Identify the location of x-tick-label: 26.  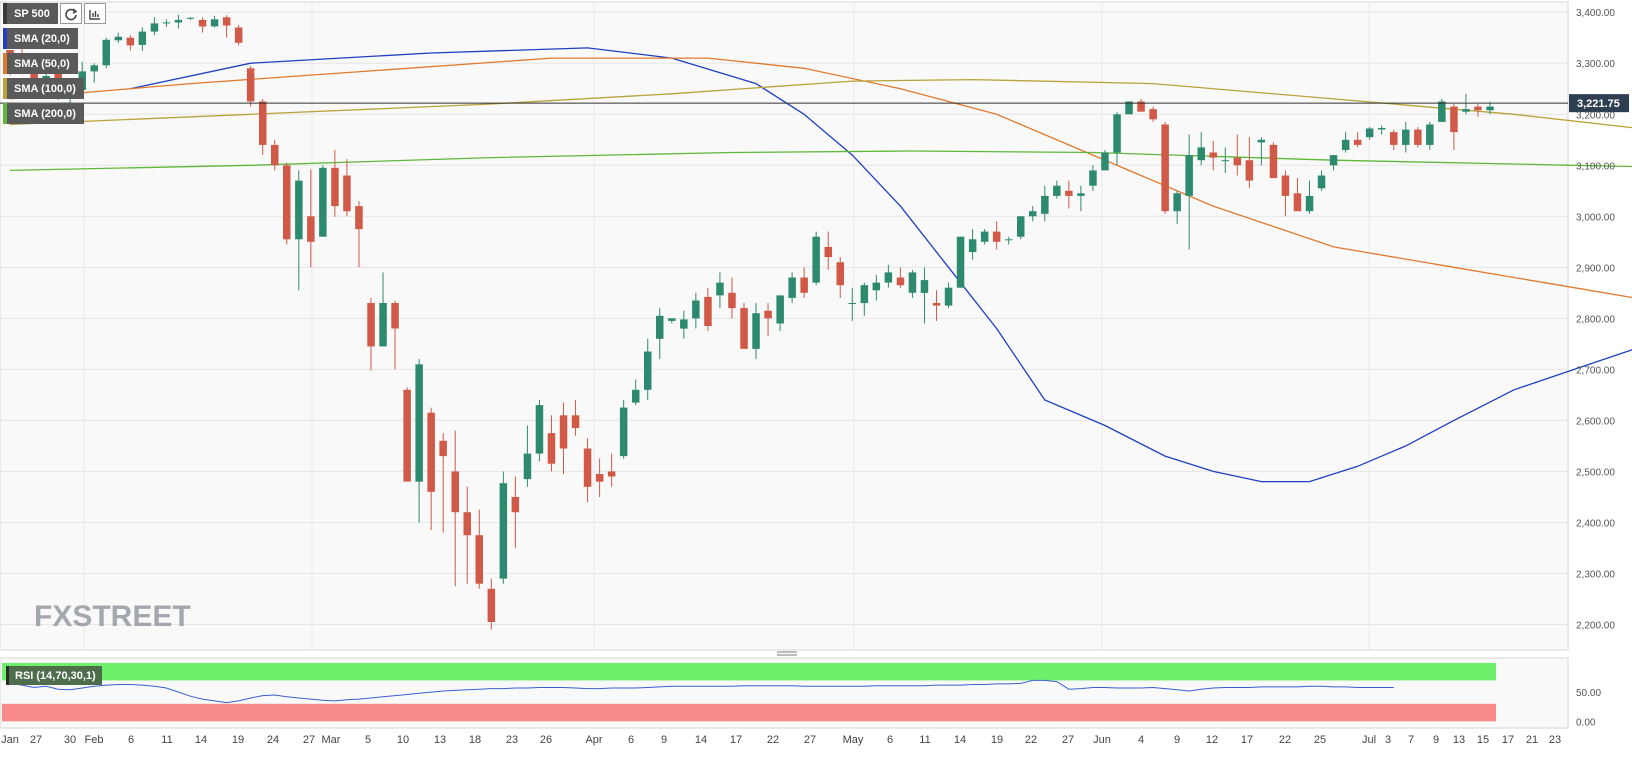
(546, 740).